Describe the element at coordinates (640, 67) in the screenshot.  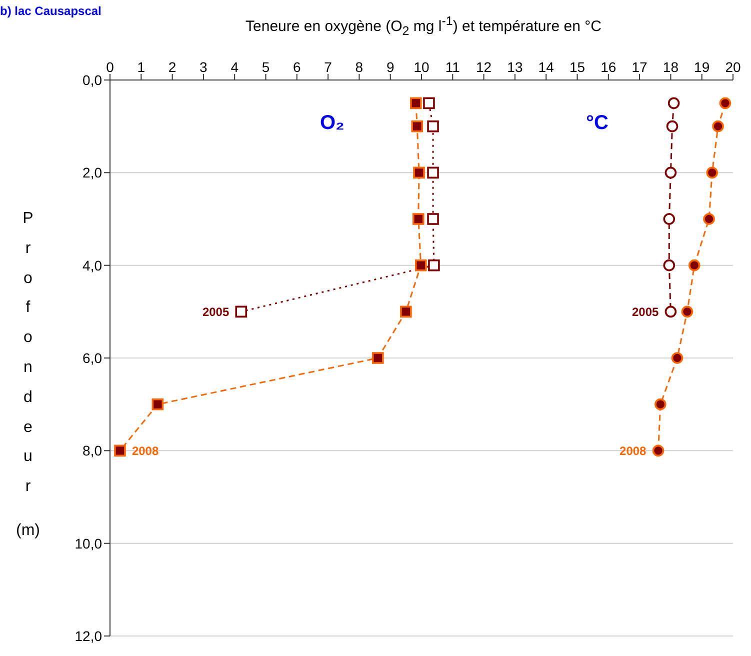
I see `x-tick-label: 17` at that location.